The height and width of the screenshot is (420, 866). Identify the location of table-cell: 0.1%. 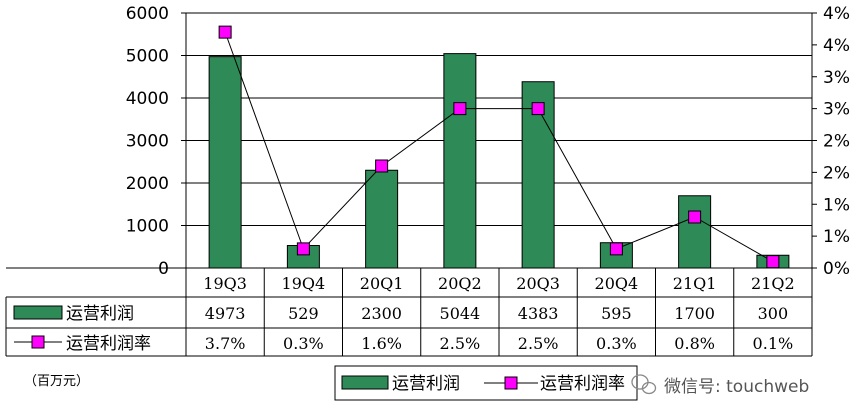
(773, 343).